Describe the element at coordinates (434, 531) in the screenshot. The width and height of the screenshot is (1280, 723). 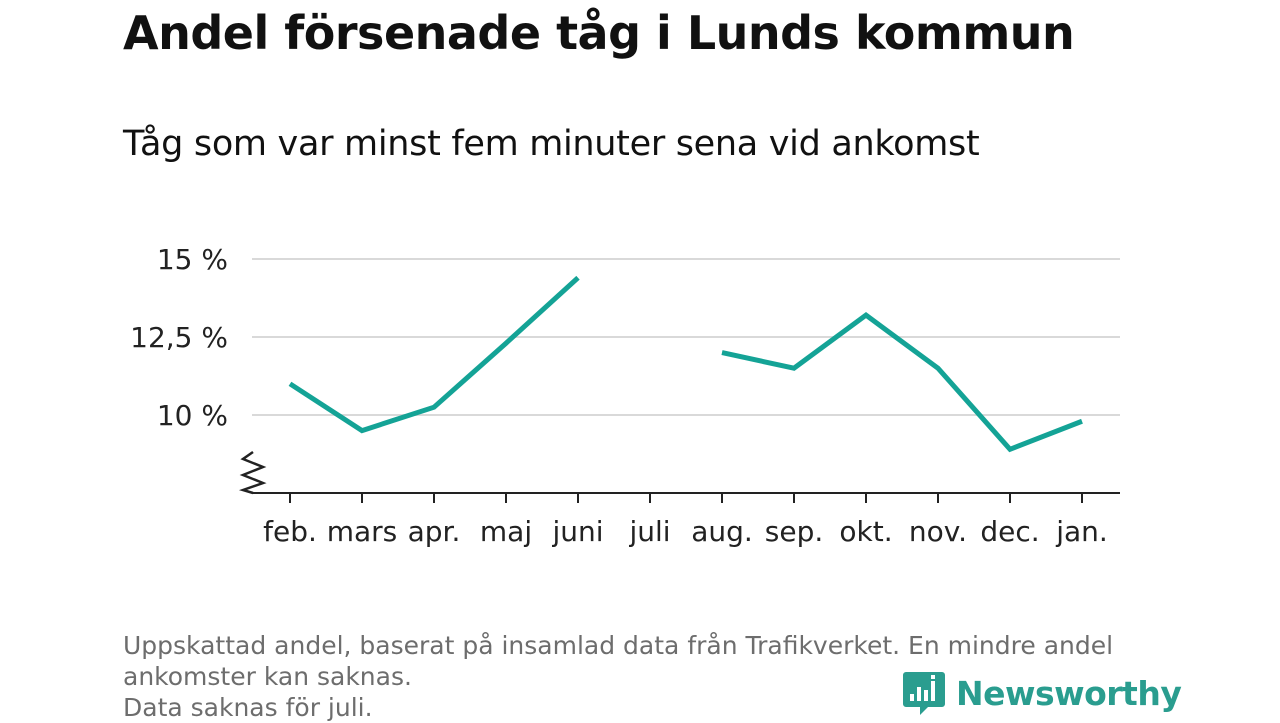
I see `x-tick-label: apr.` at that location.